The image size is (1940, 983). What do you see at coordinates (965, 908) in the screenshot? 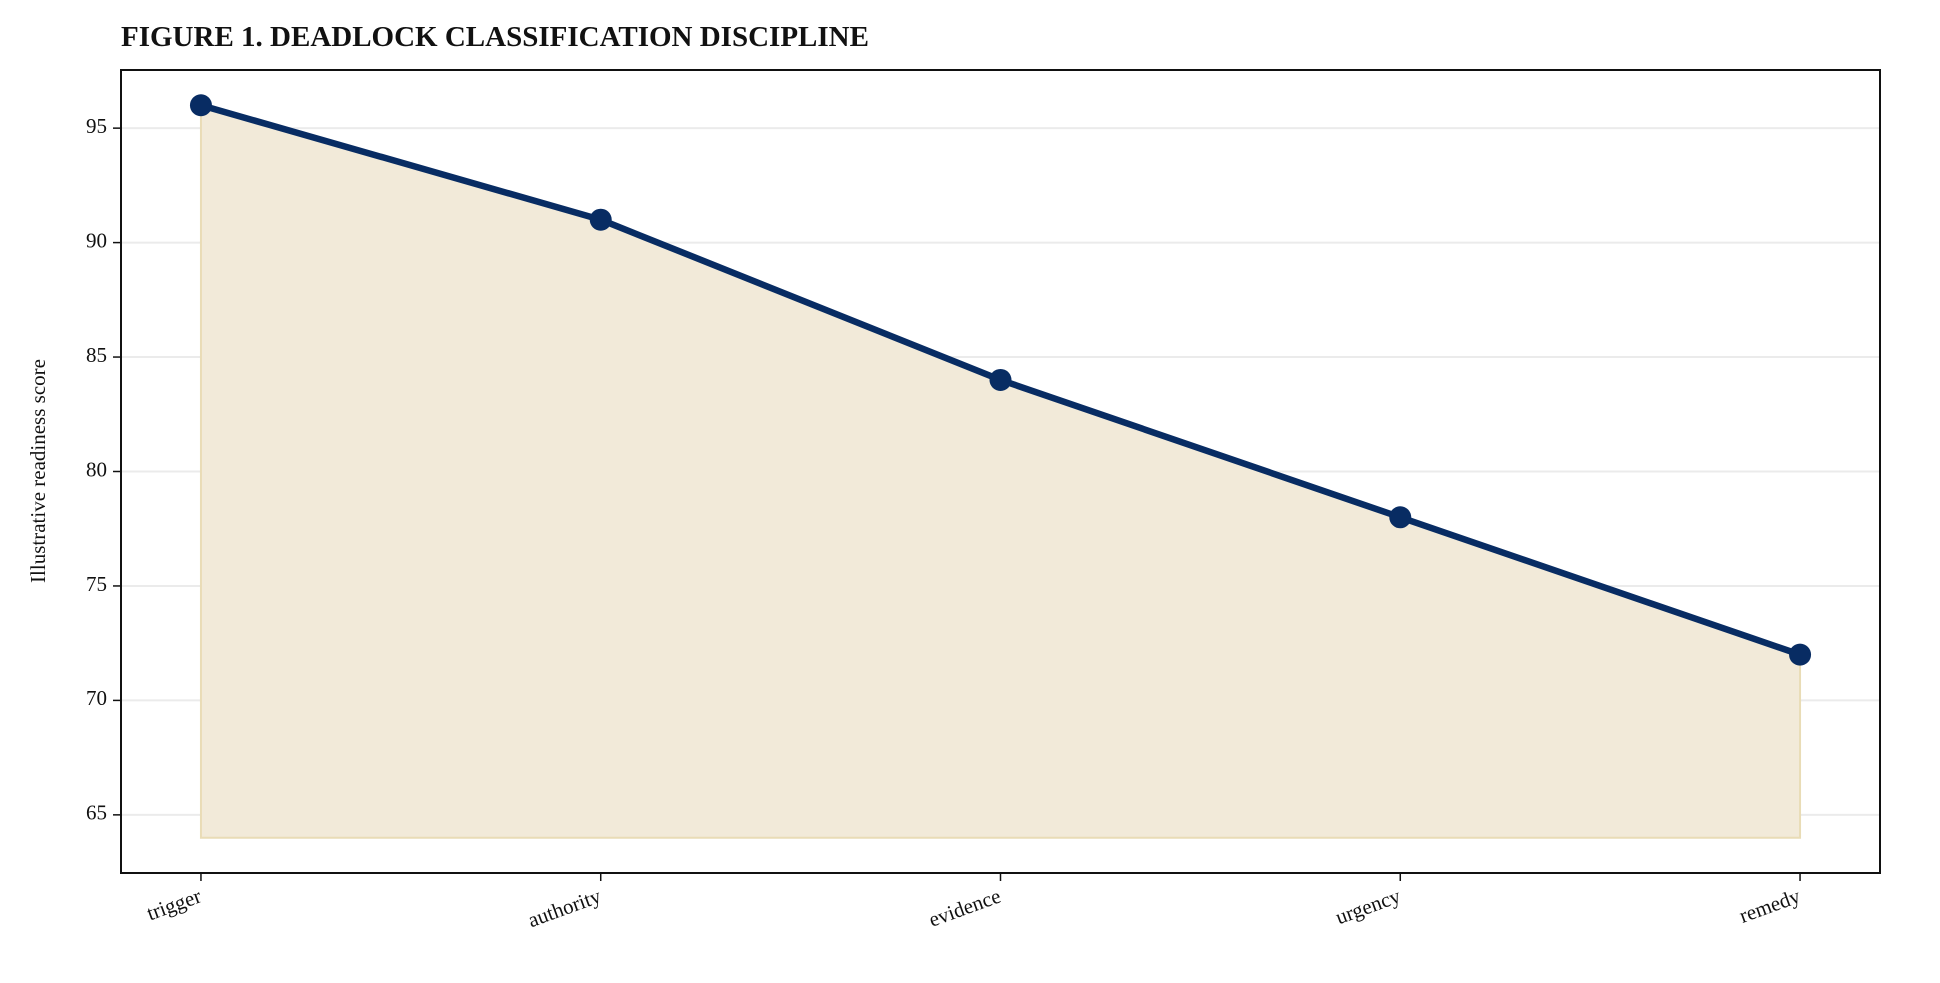
I see `x-tick-label: evidence` at bounding box center [965, 908].